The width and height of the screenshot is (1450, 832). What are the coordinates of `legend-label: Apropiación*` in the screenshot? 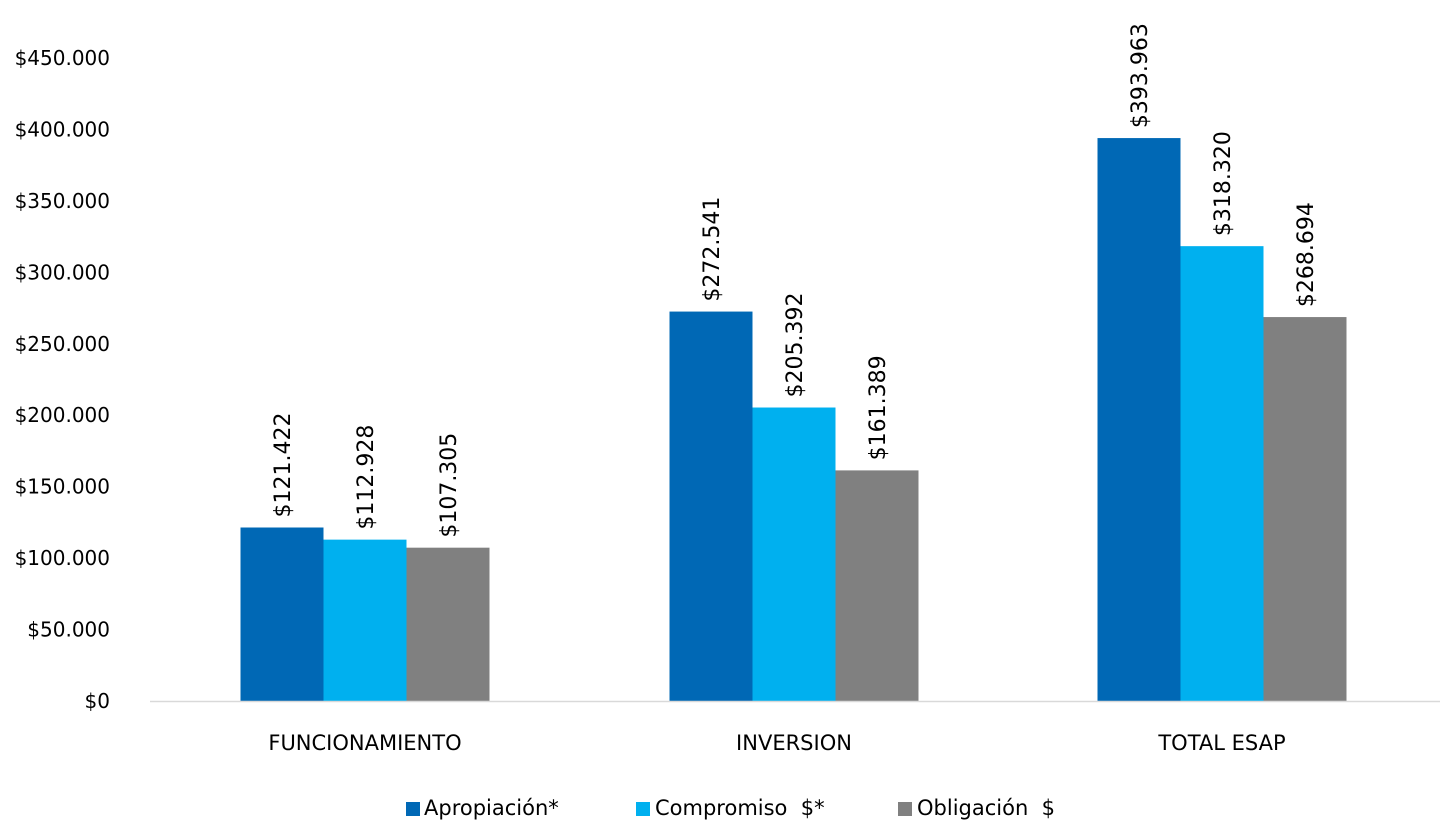 It's located at (491, 808).